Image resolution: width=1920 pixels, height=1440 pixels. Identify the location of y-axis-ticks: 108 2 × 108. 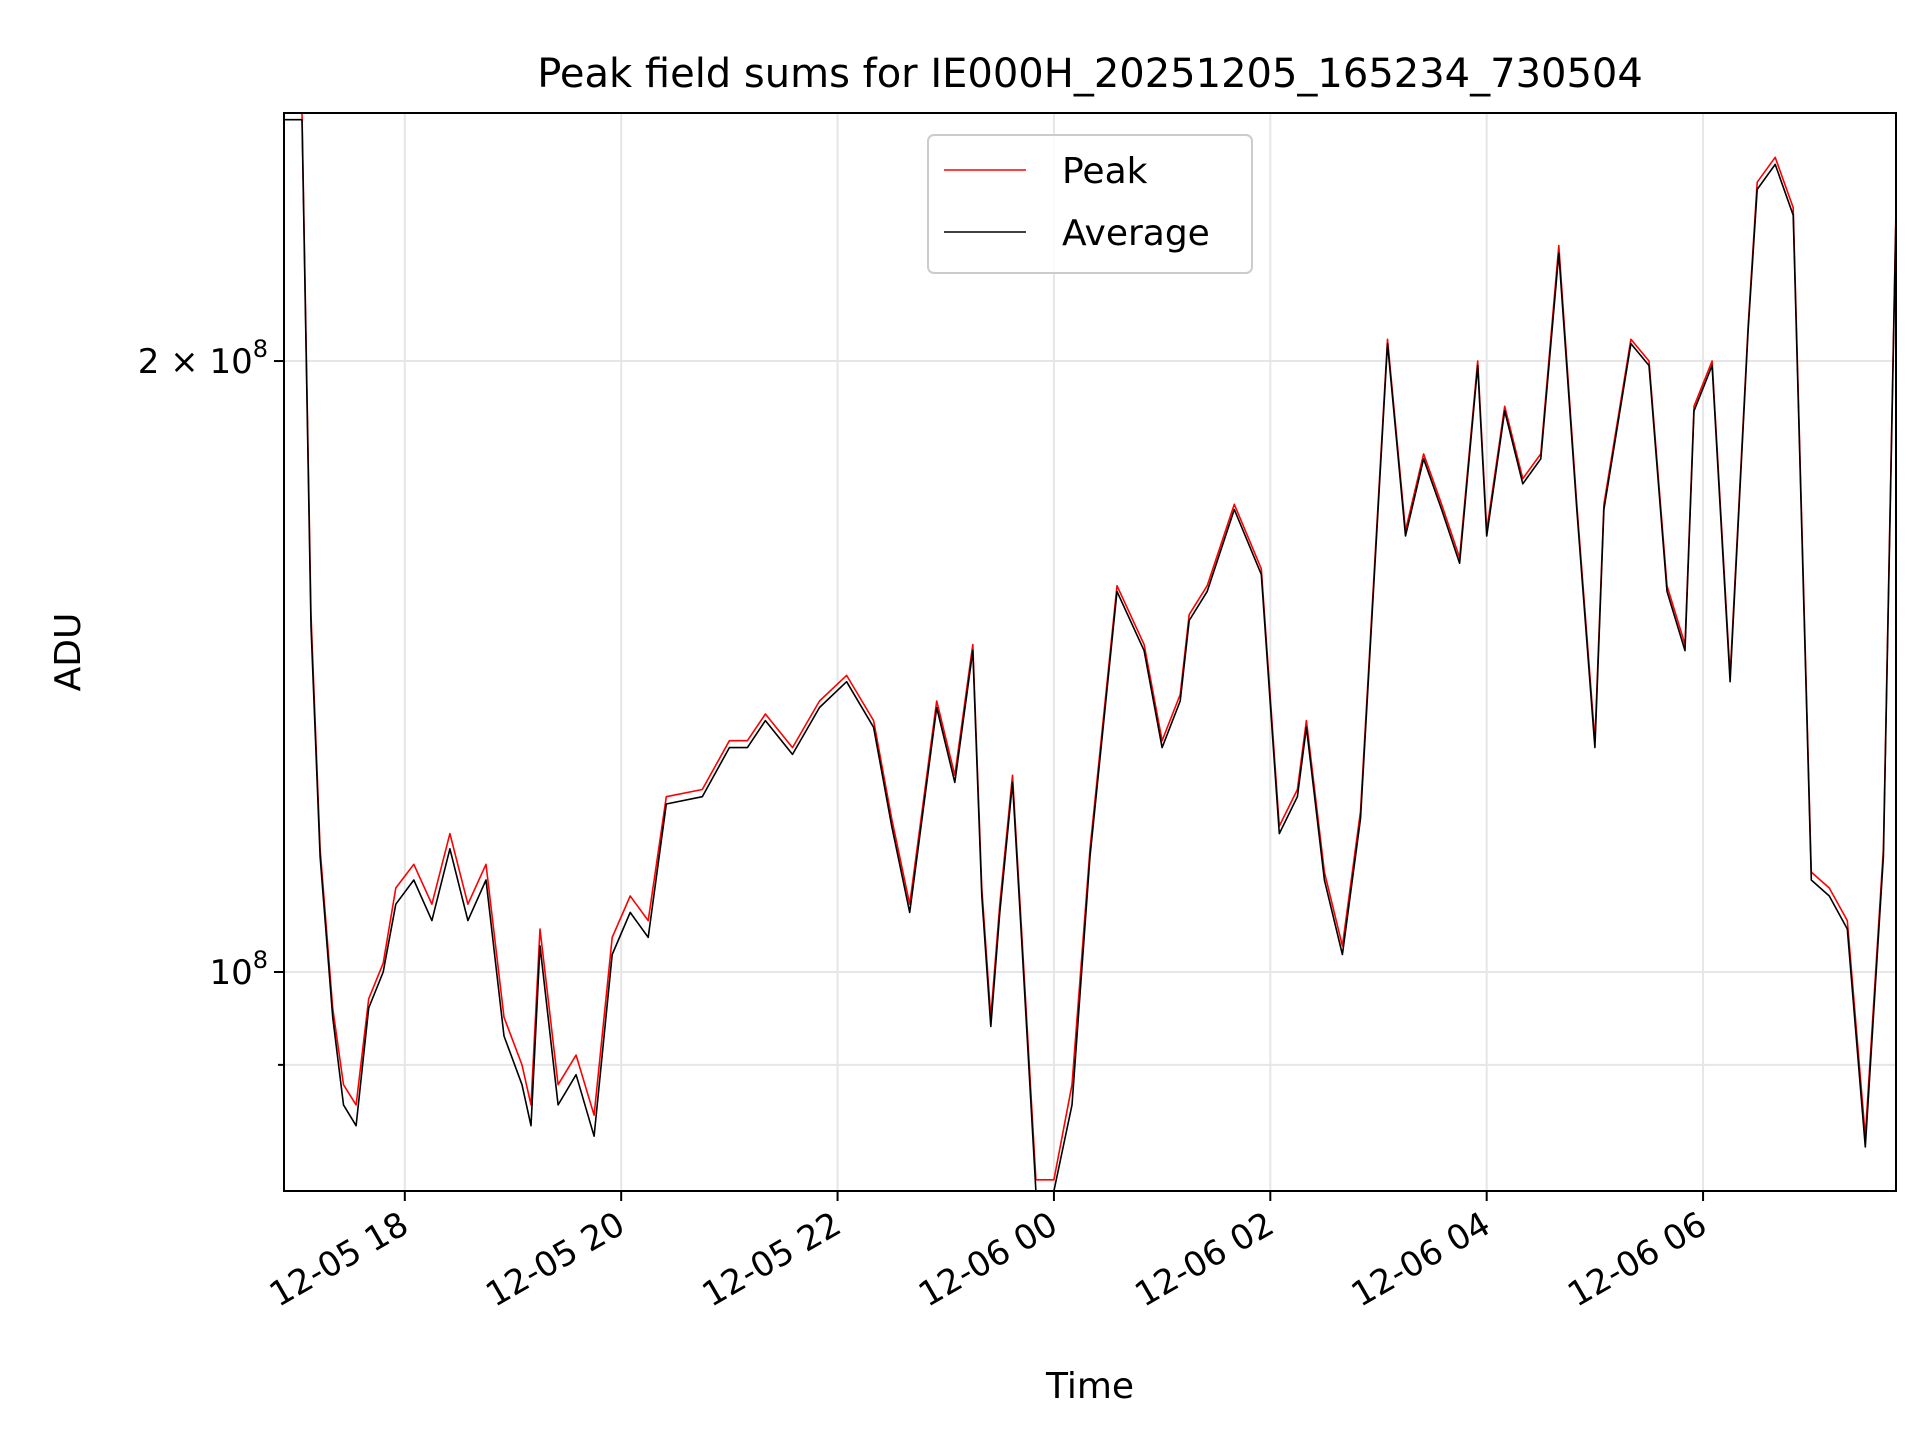
(211, 700).